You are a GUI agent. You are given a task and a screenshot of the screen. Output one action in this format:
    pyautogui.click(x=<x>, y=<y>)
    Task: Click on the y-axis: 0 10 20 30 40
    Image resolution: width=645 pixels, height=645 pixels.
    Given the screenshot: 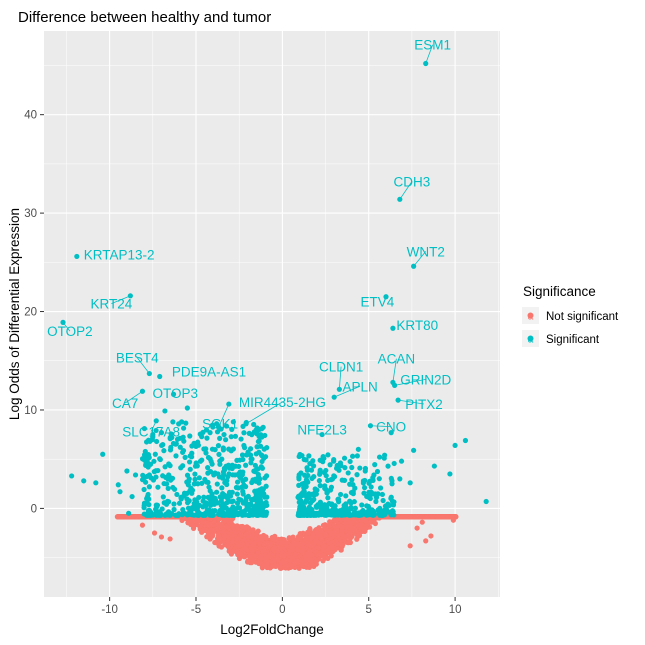 What is the action you would take?
    pyautogui.click(x=34, y=312)
    